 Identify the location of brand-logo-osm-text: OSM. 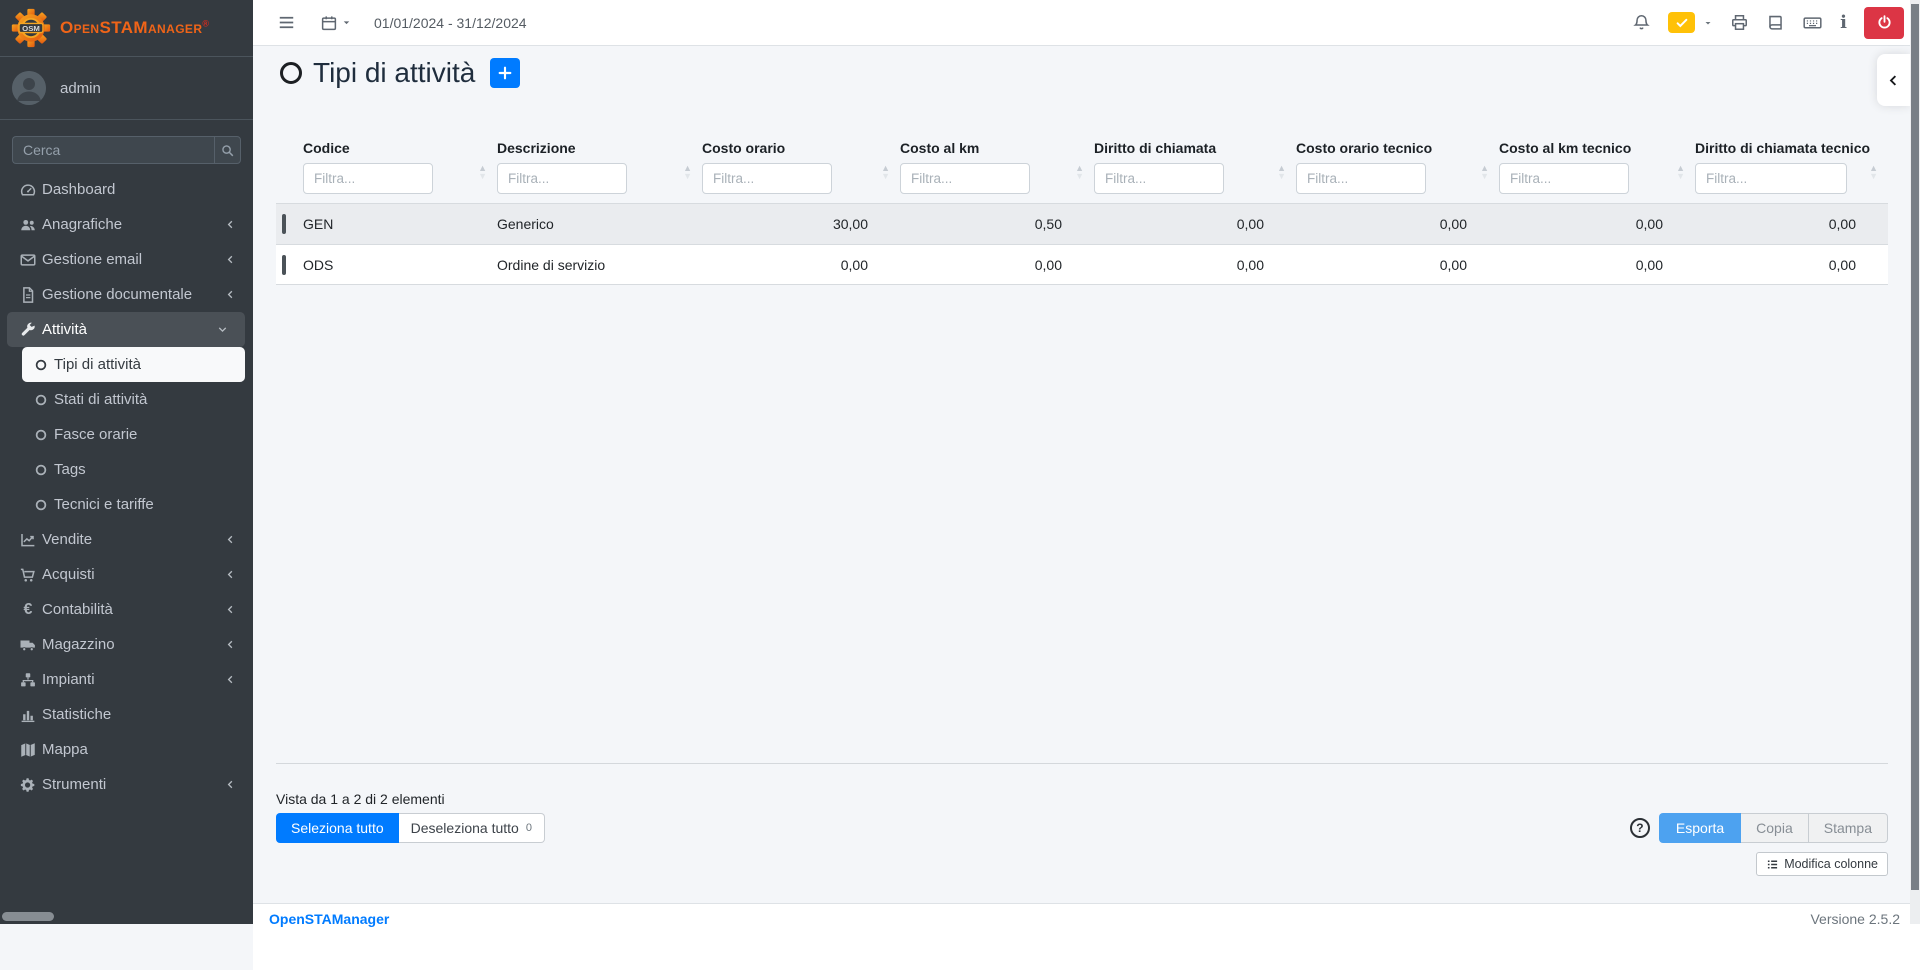
(31, 28).